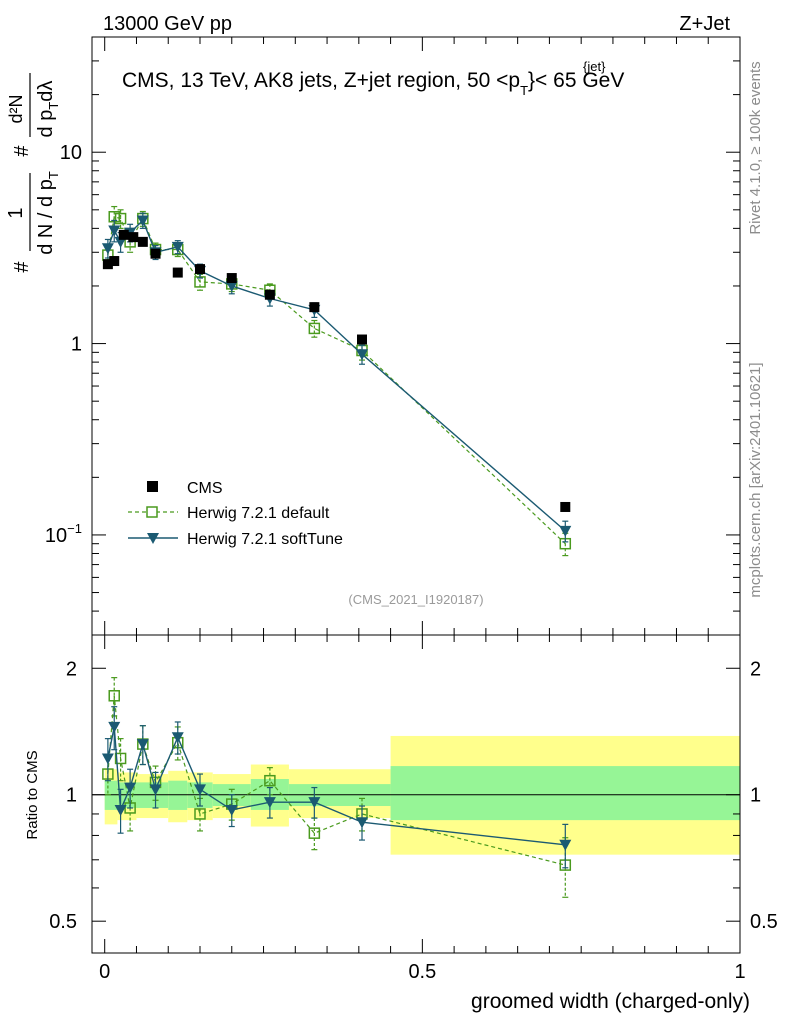 The height and width of the screenshot is (1024, 786). I want to click on ratio-ytick-label-right: 0.5, so click(764, 922).